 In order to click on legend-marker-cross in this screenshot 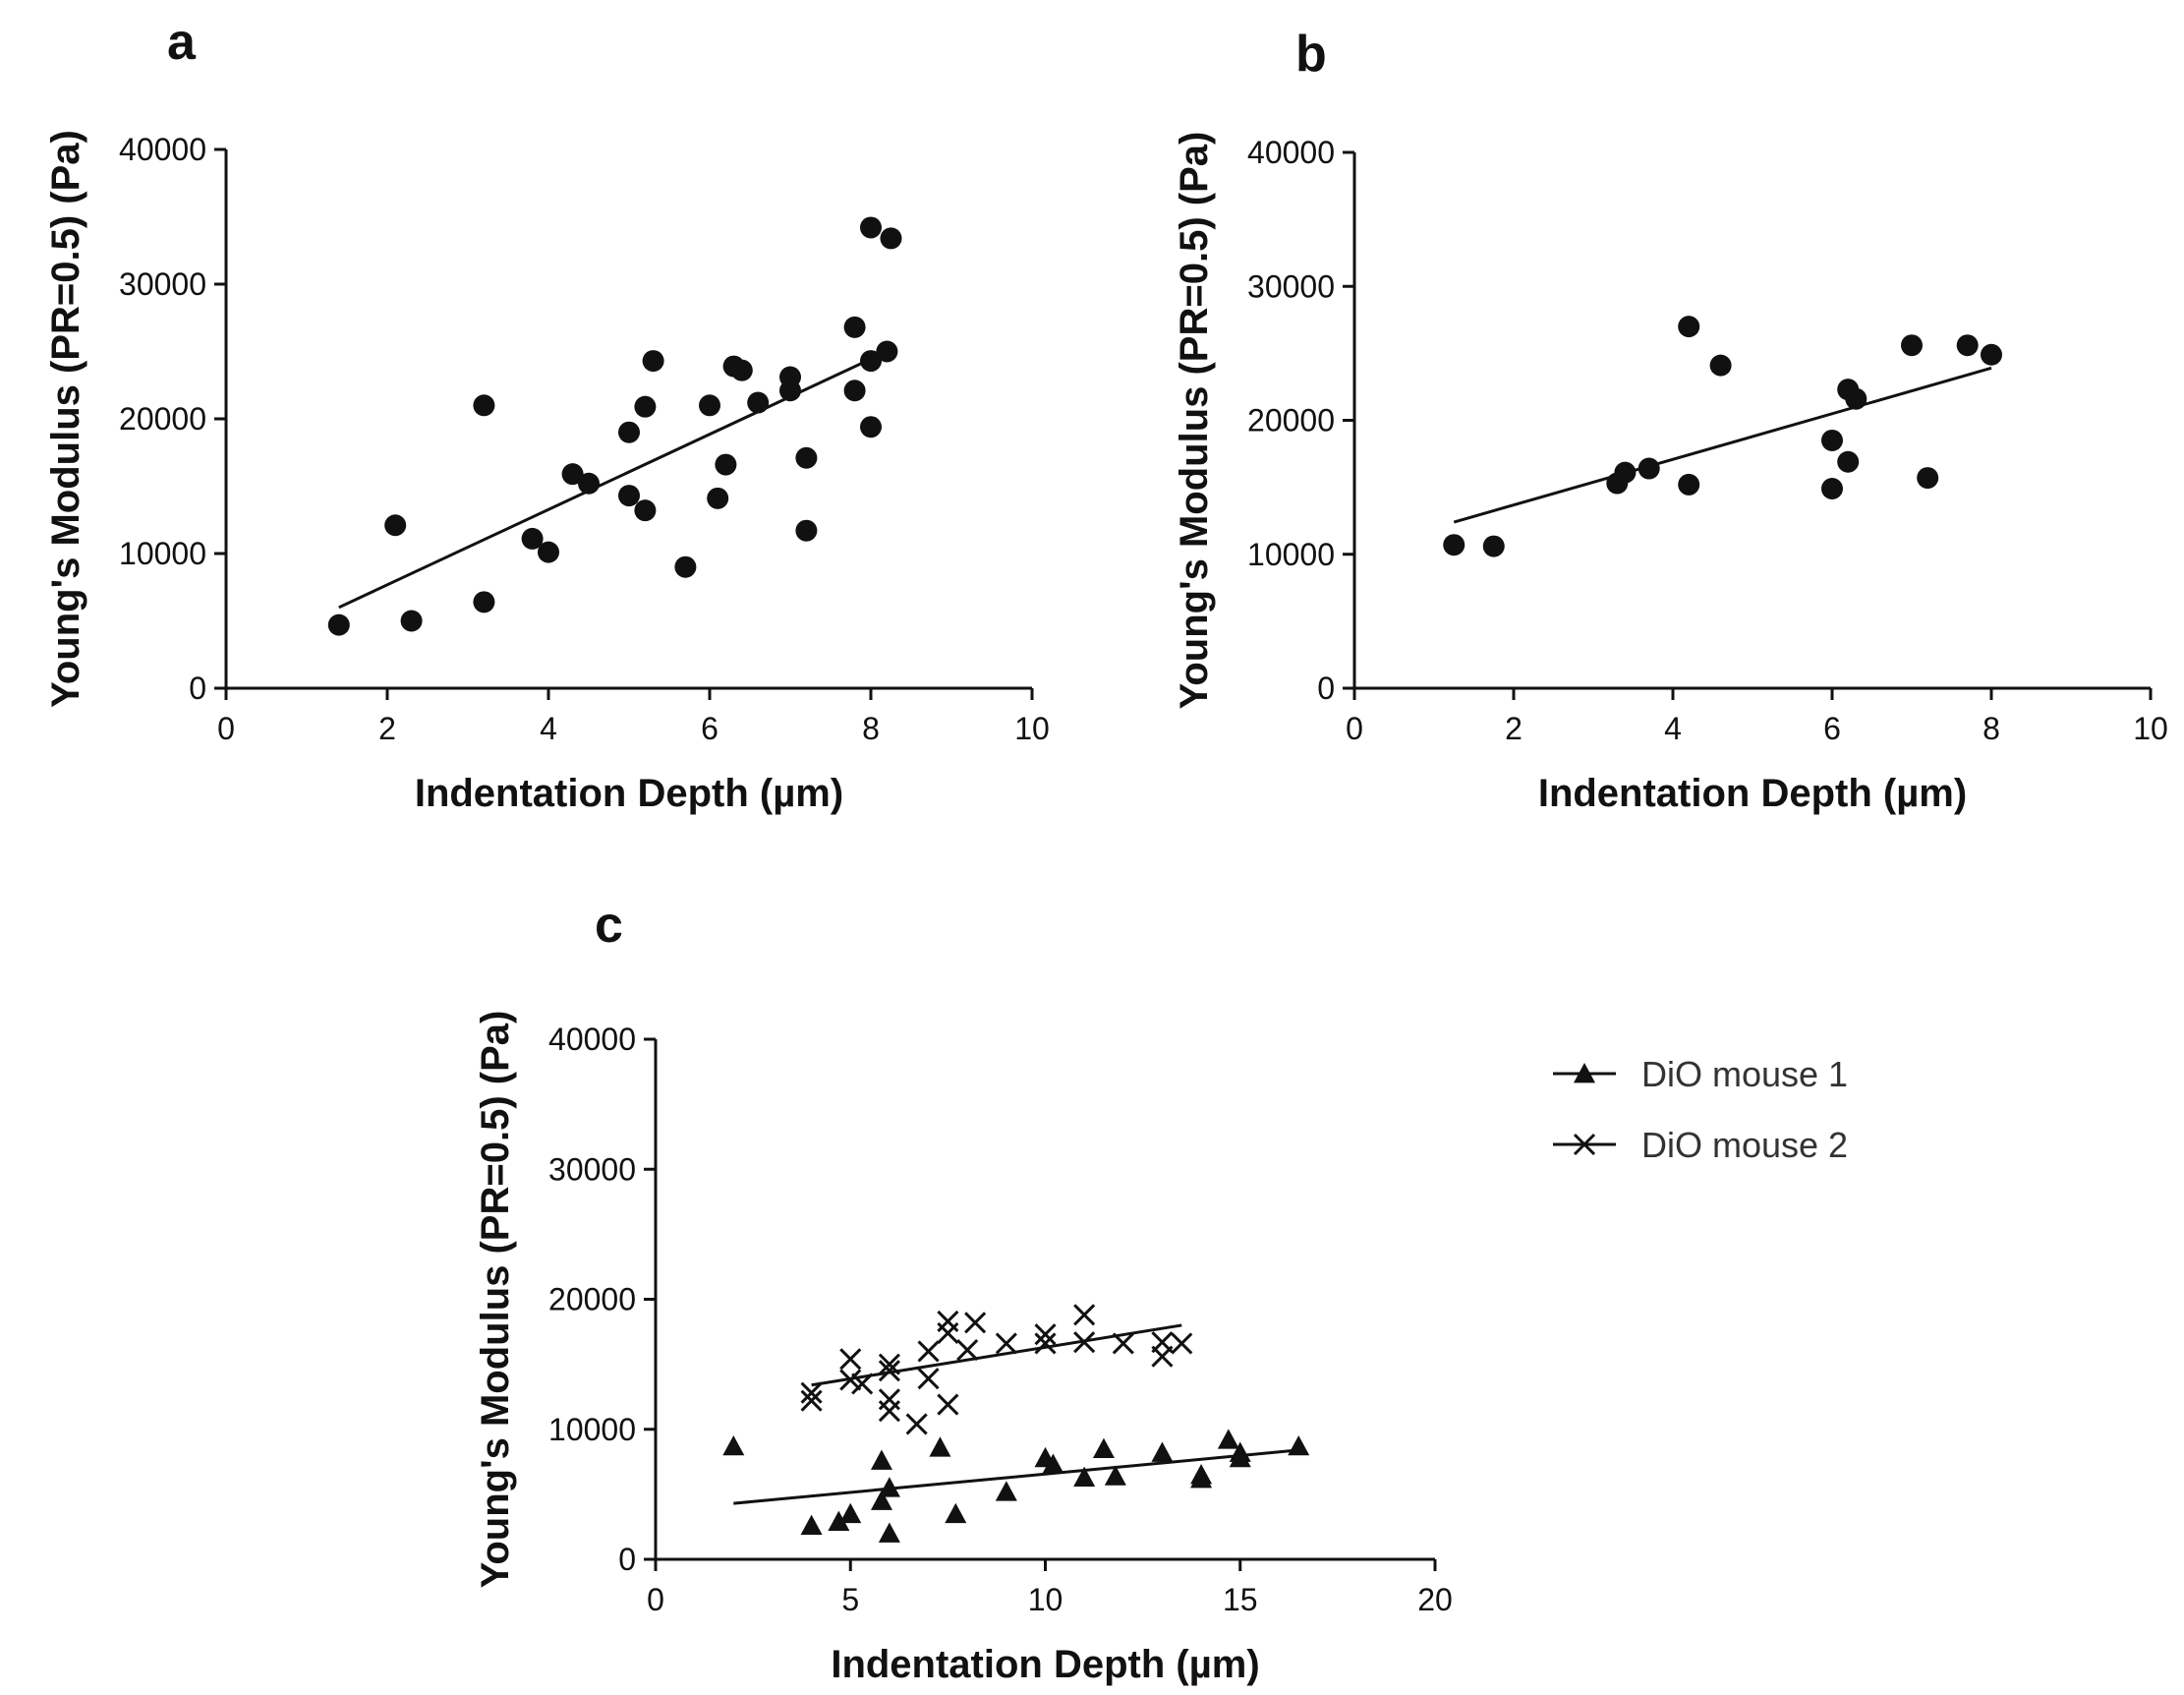, I will do `click(1584, 1144)`.